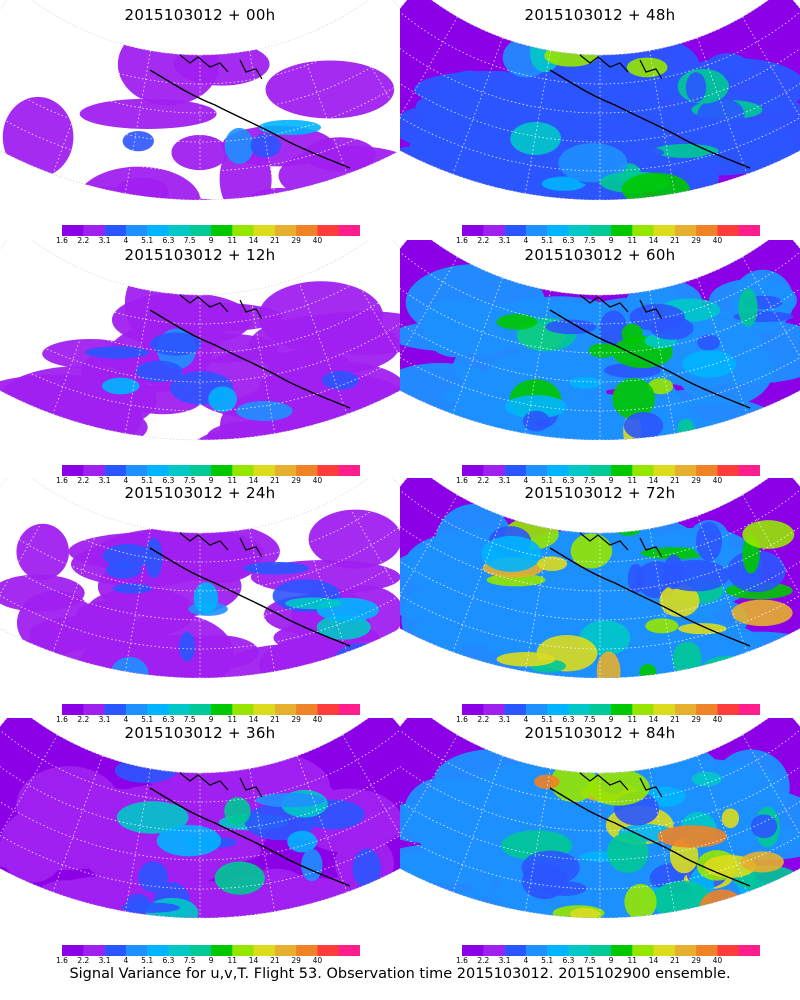 This screenshot has width=800, height=1000. I want to click on panel-title: 2015103012 + 00h, so click(200, 15).